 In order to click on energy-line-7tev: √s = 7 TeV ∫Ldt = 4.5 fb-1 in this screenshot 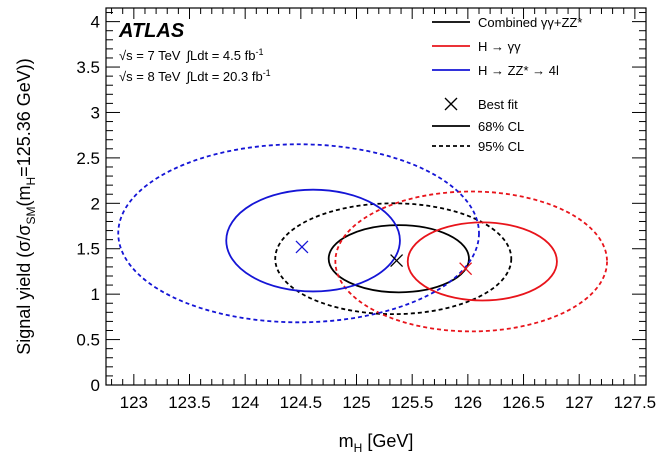, I will do `click(191, 55)`.